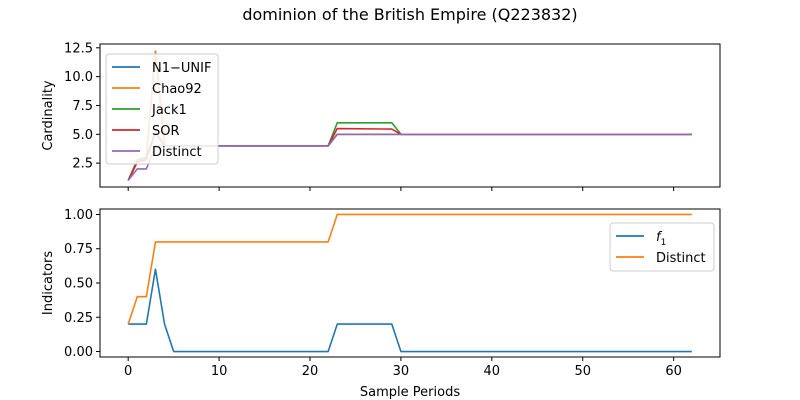  What do you see at coordinates (128, 371) in the screenshot?
I see `x-tick-label: 0` at bounding box center [128, 371].